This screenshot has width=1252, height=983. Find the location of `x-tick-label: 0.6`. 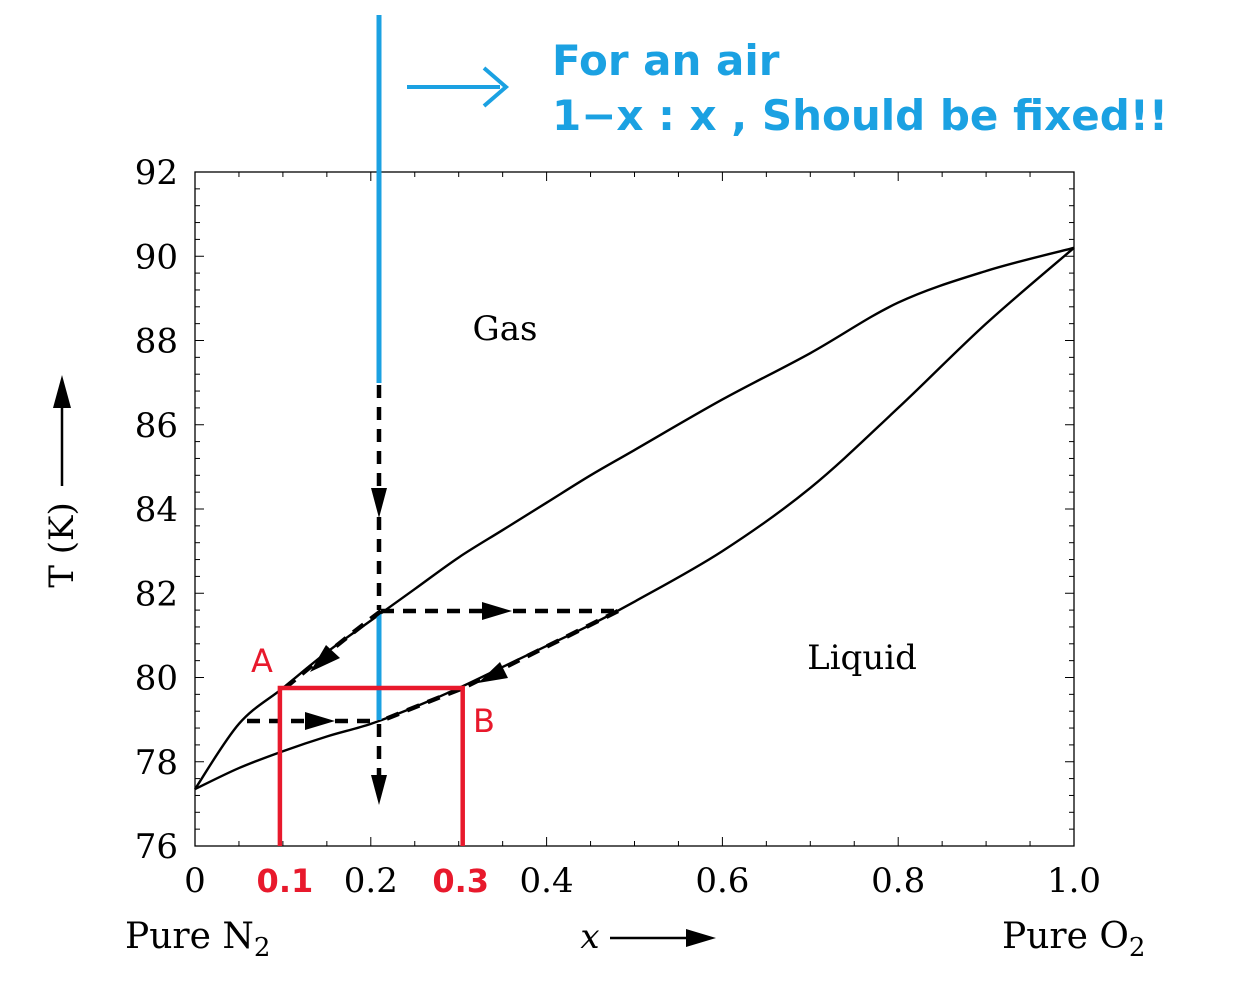

x-tick-label: 0.6 is located at coordinates (722, 881).